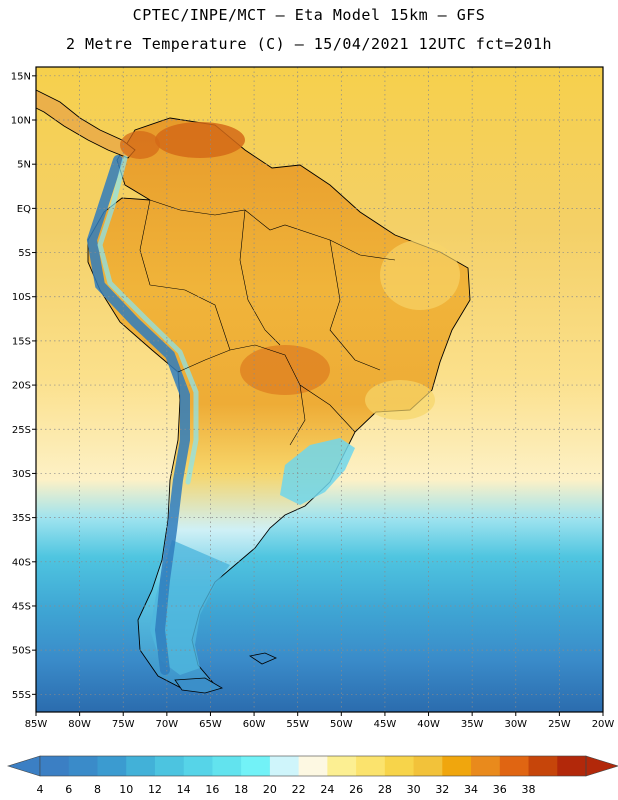 Image resolution: width=618 pixels, height=800 pixels. I want to click on colorbar-label: 10, so click(126, 789).